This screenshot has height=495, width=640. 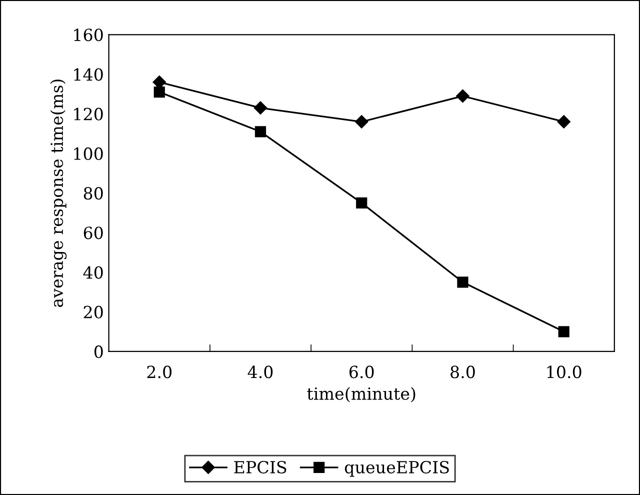 What do you see at coordinates (88, 35) in the screenshot?
I see `y-tick-label: 160` at bounding box center [88, 35].